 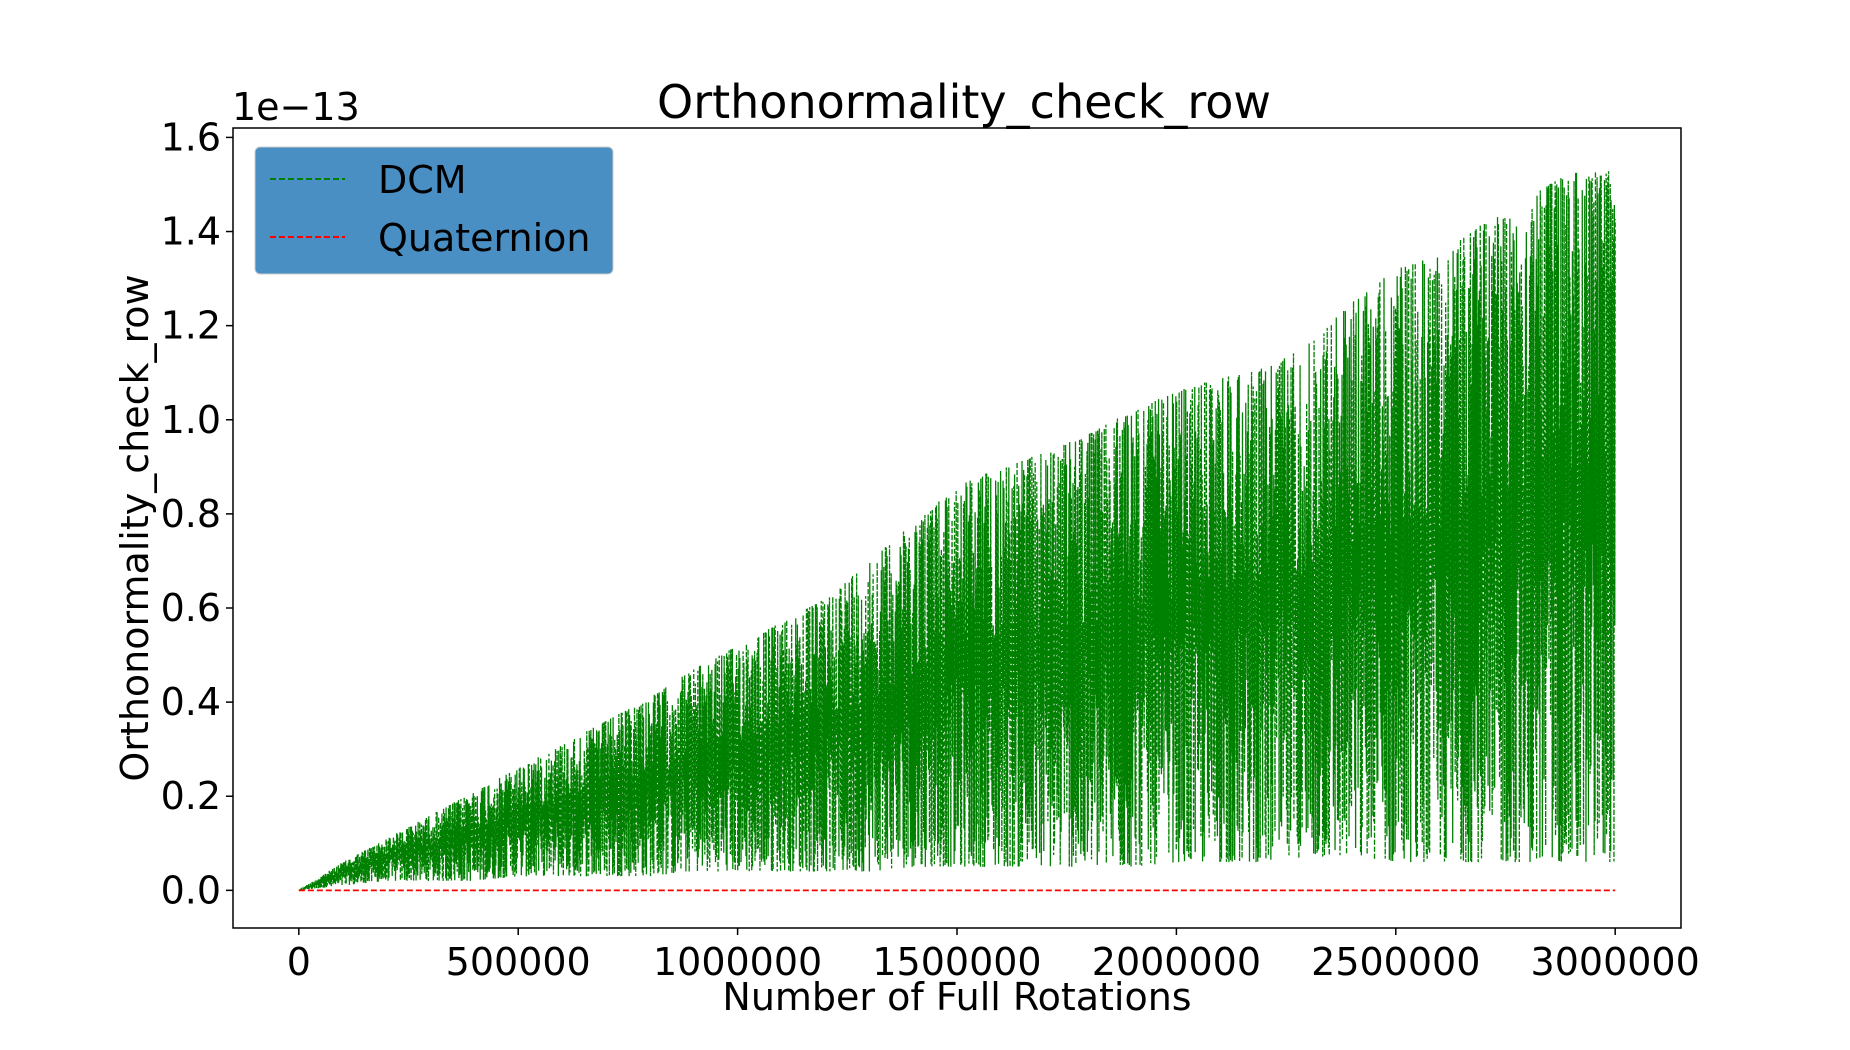 I want to click on y-tick-label: 1.6, so click(x=191, y=137).